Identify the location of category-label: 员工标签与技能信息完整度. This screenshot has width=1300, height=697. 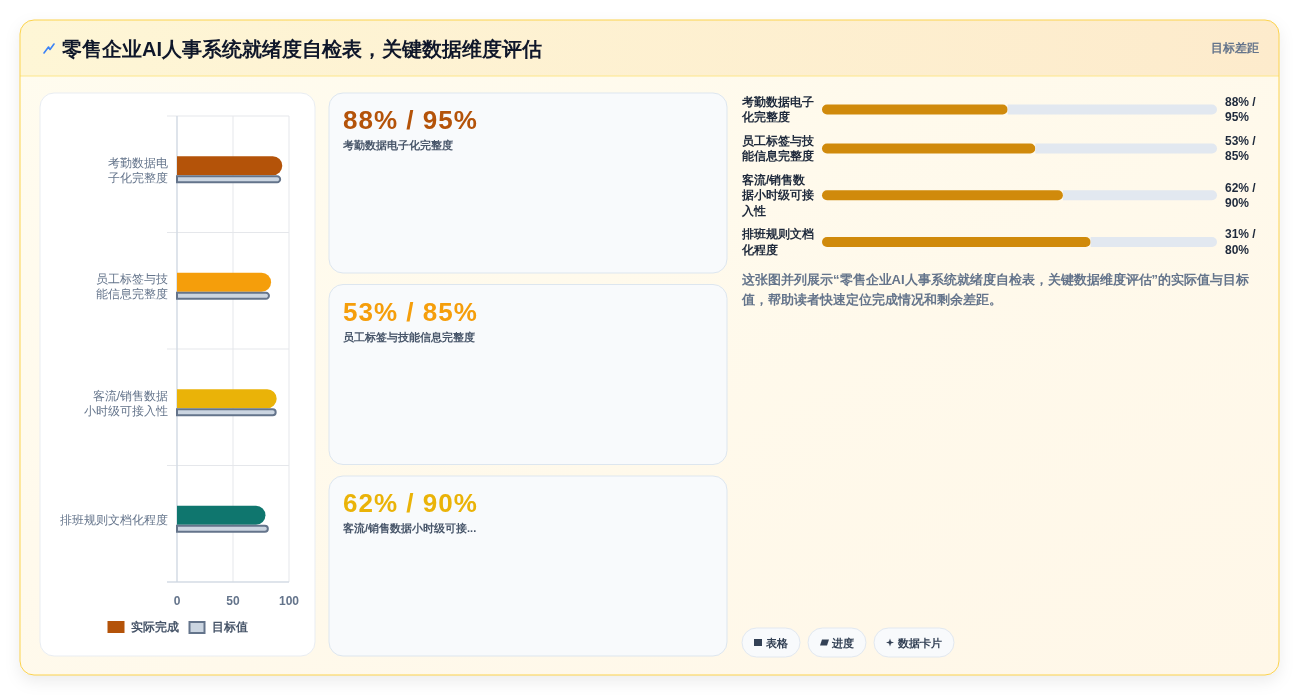
(409, 336).